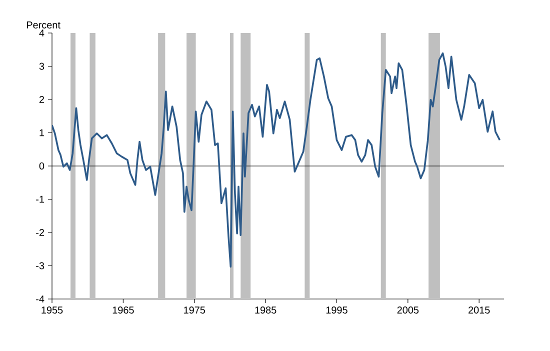 The image size is (550, 351). Describe the element at coordinates (479, 310) in the screenshot. I see `x-tick-label: 2015` at that location.